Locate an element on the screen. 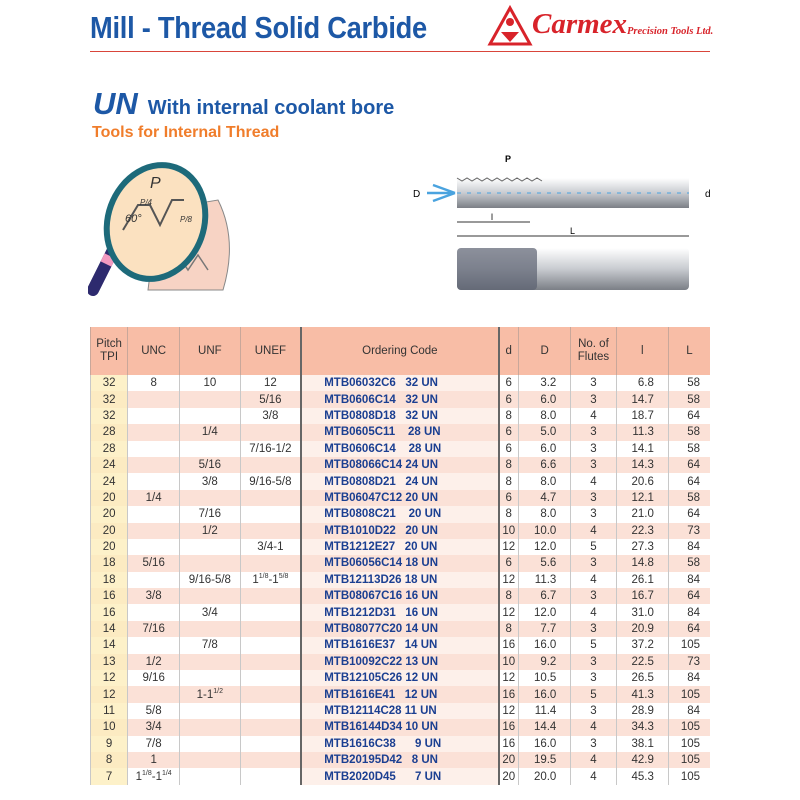  table-row: 32 3/8 MTB0808D18 32 UN 8 8.0 4 18.7 64 is located at coordinates (399, 416).